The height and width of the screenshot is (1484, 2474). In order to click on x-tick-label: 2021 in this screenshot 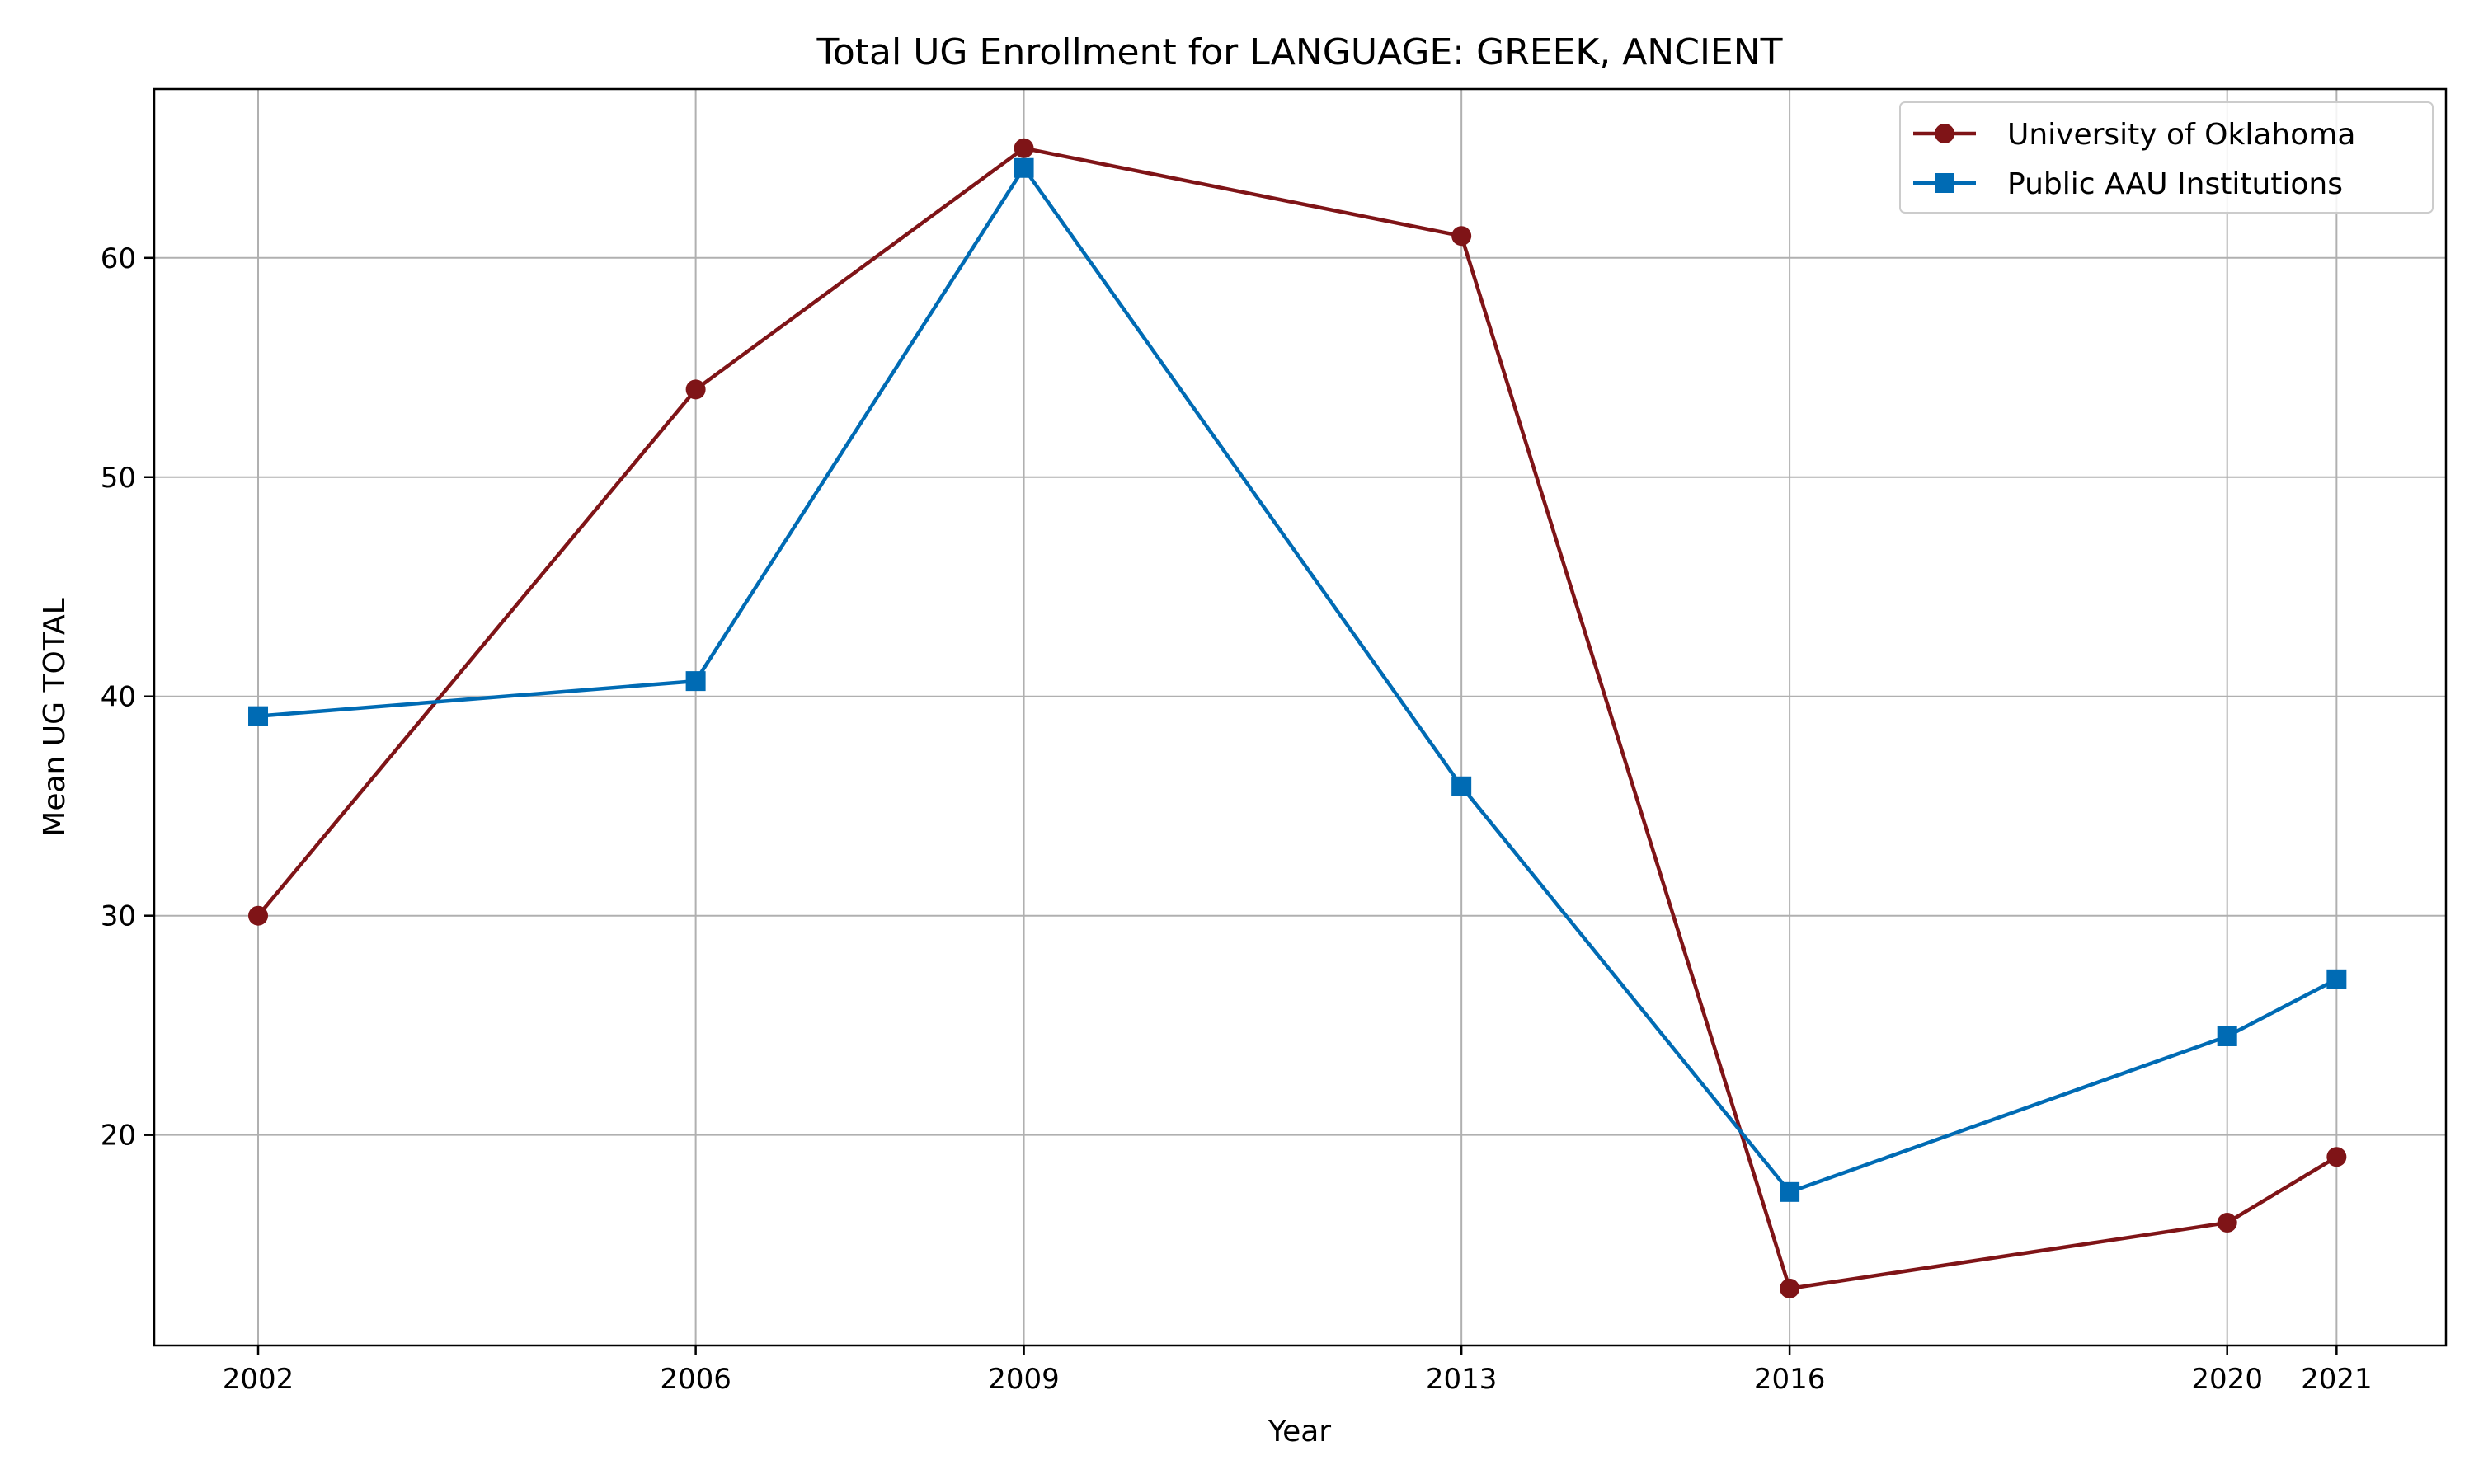, I will do `click(2337, 1379)`.